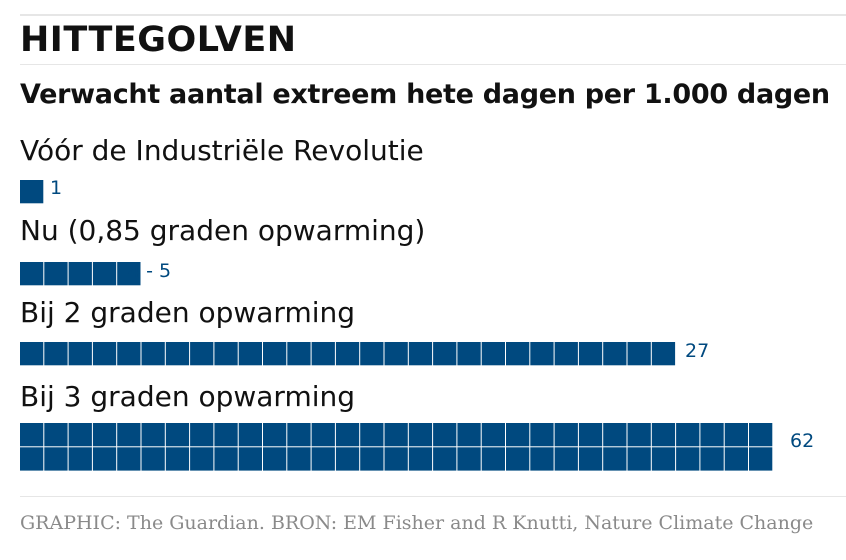  I want to click on source-rule, so click(433, 496).